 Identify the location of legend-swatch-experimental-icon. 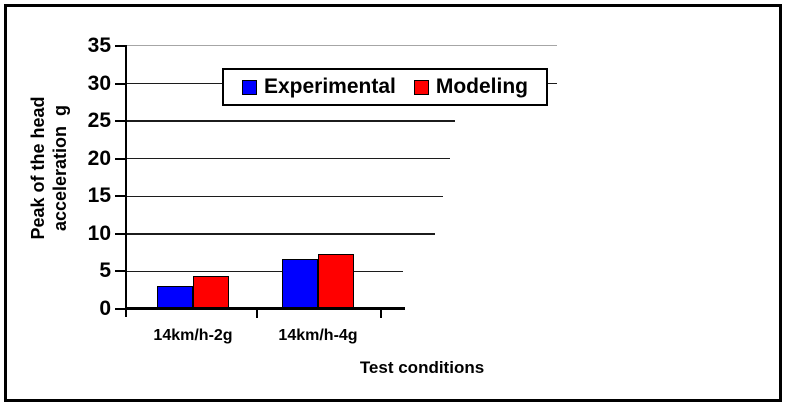
(249, 87).